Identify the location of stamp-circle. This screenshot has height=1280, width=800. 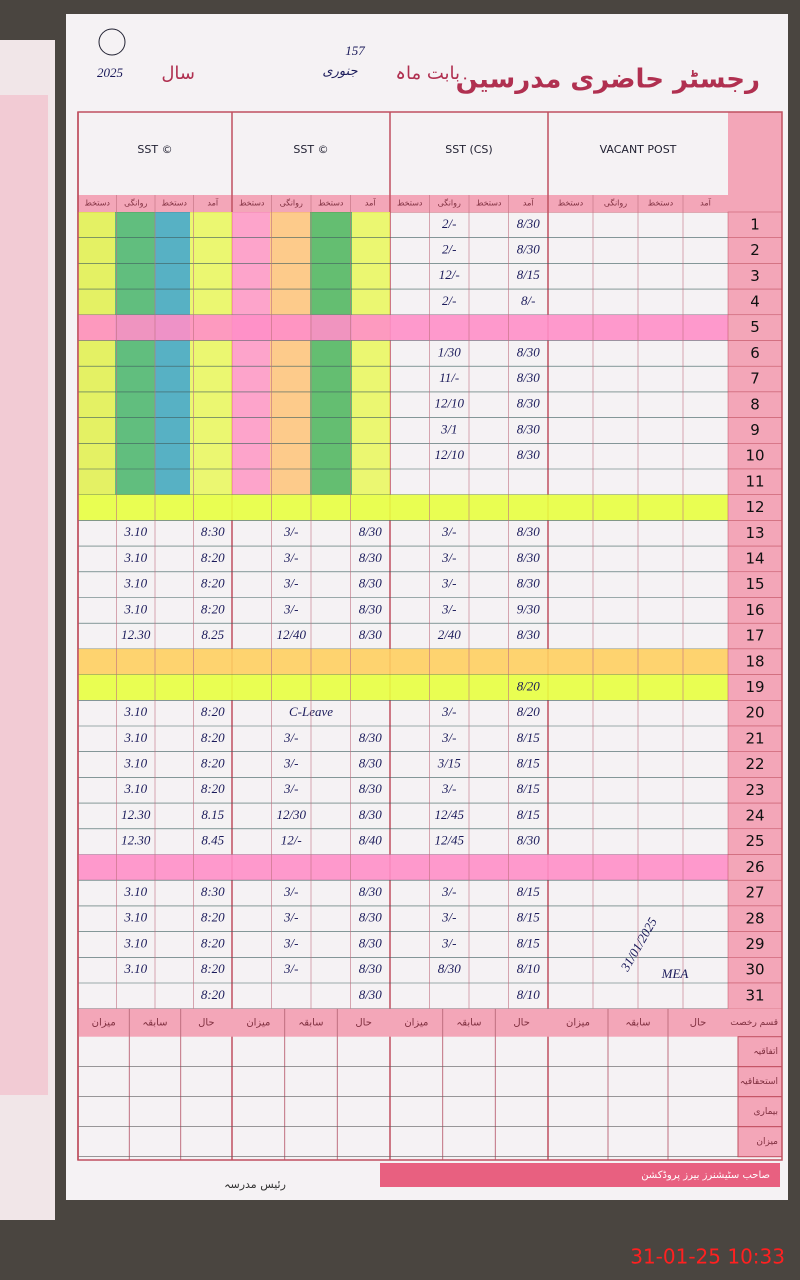
(112, 42).